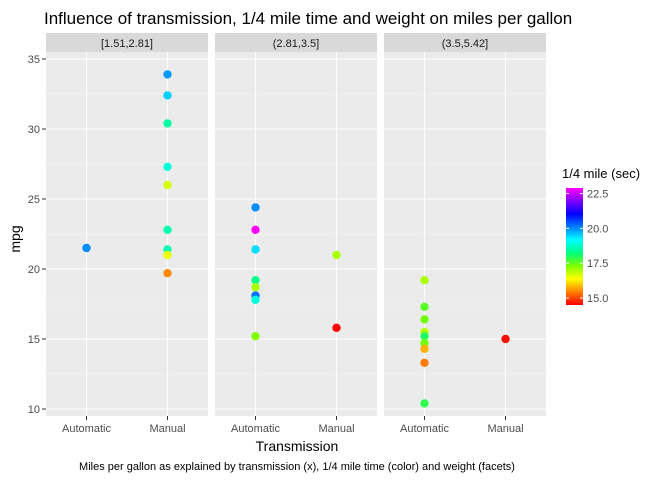 Image resolution: width=672 pixels, height=480 pixels. Describe the element at coordinates (34, 340) in the screenshot. I see `y-tick-label: 15` at that location.